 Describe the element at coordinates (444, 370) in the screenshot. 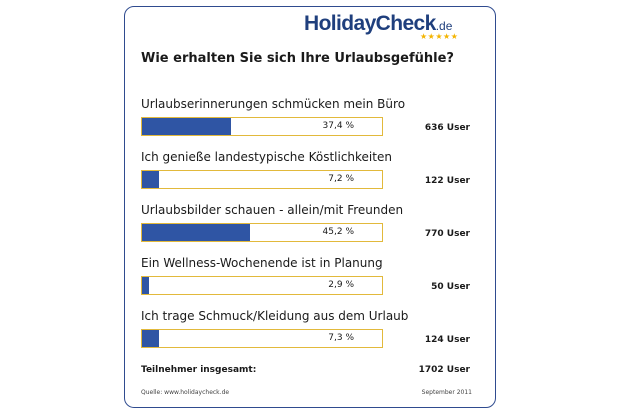

I see `total-value: 1702 User` at that location.